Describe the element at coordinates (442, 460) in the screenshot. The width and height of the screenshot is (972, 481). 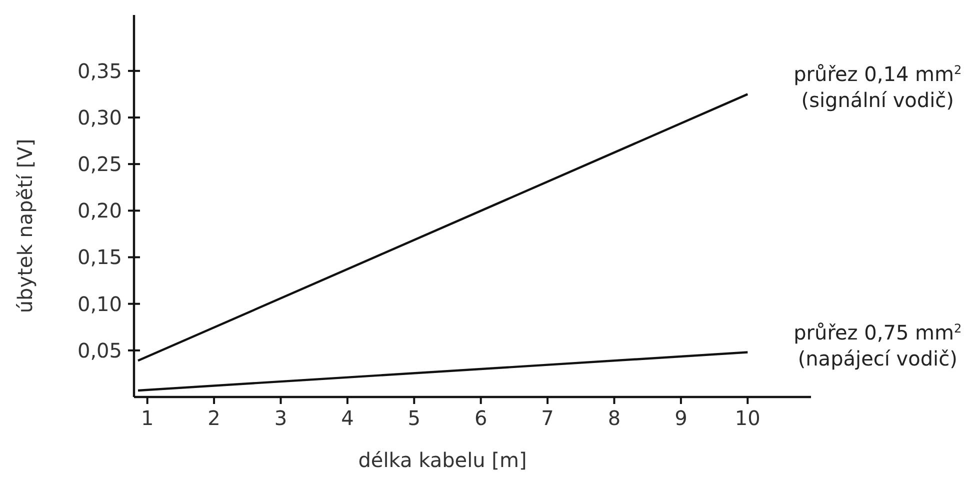
I see `x-axis-title: délka kabelu [m]` at that location.